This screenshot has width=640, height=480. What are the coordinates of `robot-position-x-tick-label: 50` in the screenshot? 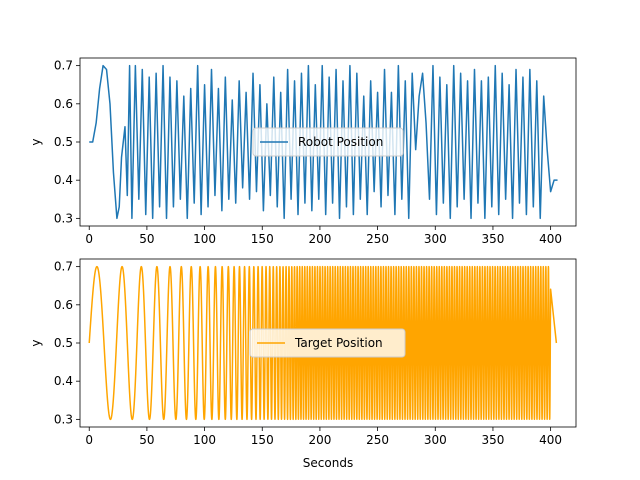 It's located at (146, 239).